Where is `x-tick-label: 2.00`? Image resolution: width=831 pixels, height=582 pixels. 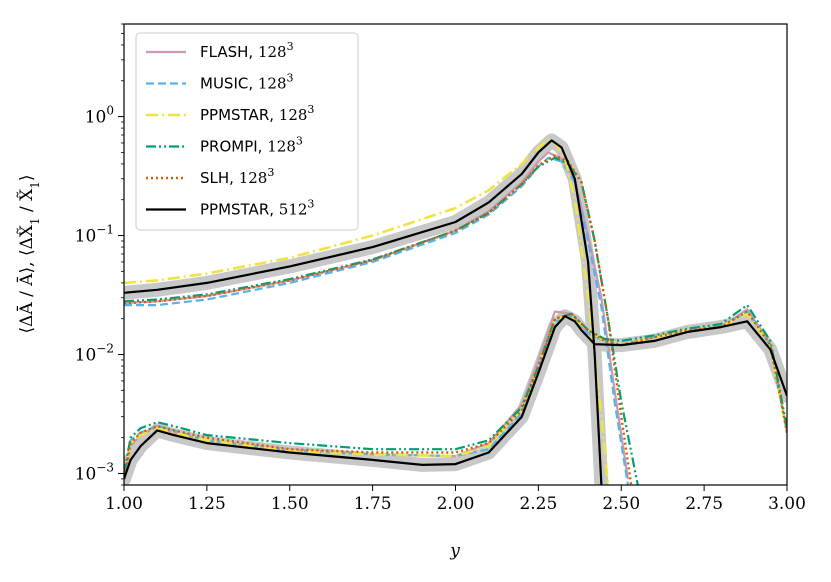
x-tick-label: 2.00 is located at coordinates (456, 504).